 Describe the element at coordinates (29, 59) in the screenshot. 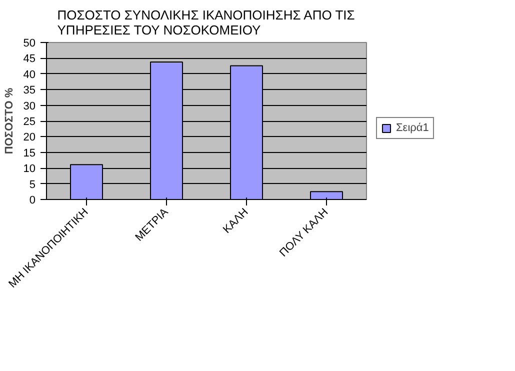

I see `y-tick-label: 45` at that location.